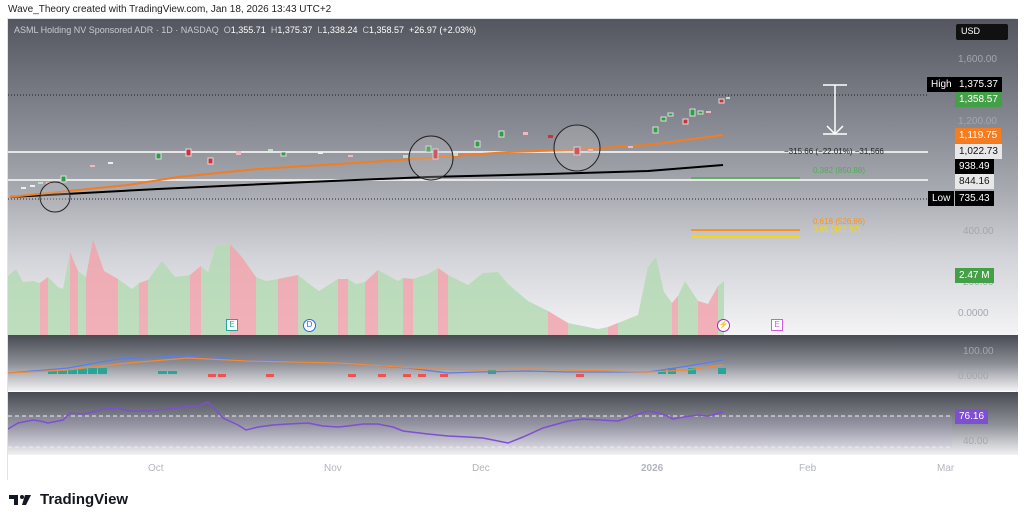 The height and width of the screenshot is (523, 1024). Describe the element at coordinates (333, 468) in the screenshot. I see `time-label-nov: Nov` at that location.